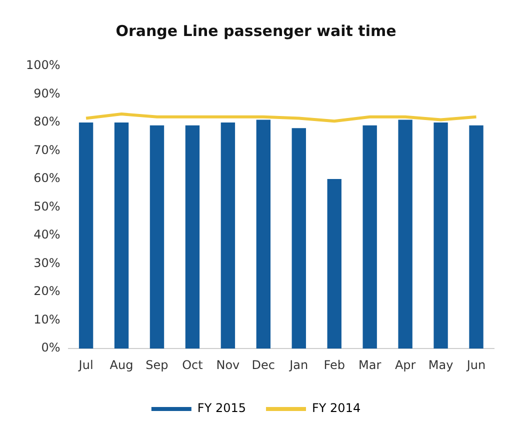 The image size is (517, 438). Describe the element at coordinates (334, 365) in the screenshot. I see `x-tick-label: Feb` at that location.